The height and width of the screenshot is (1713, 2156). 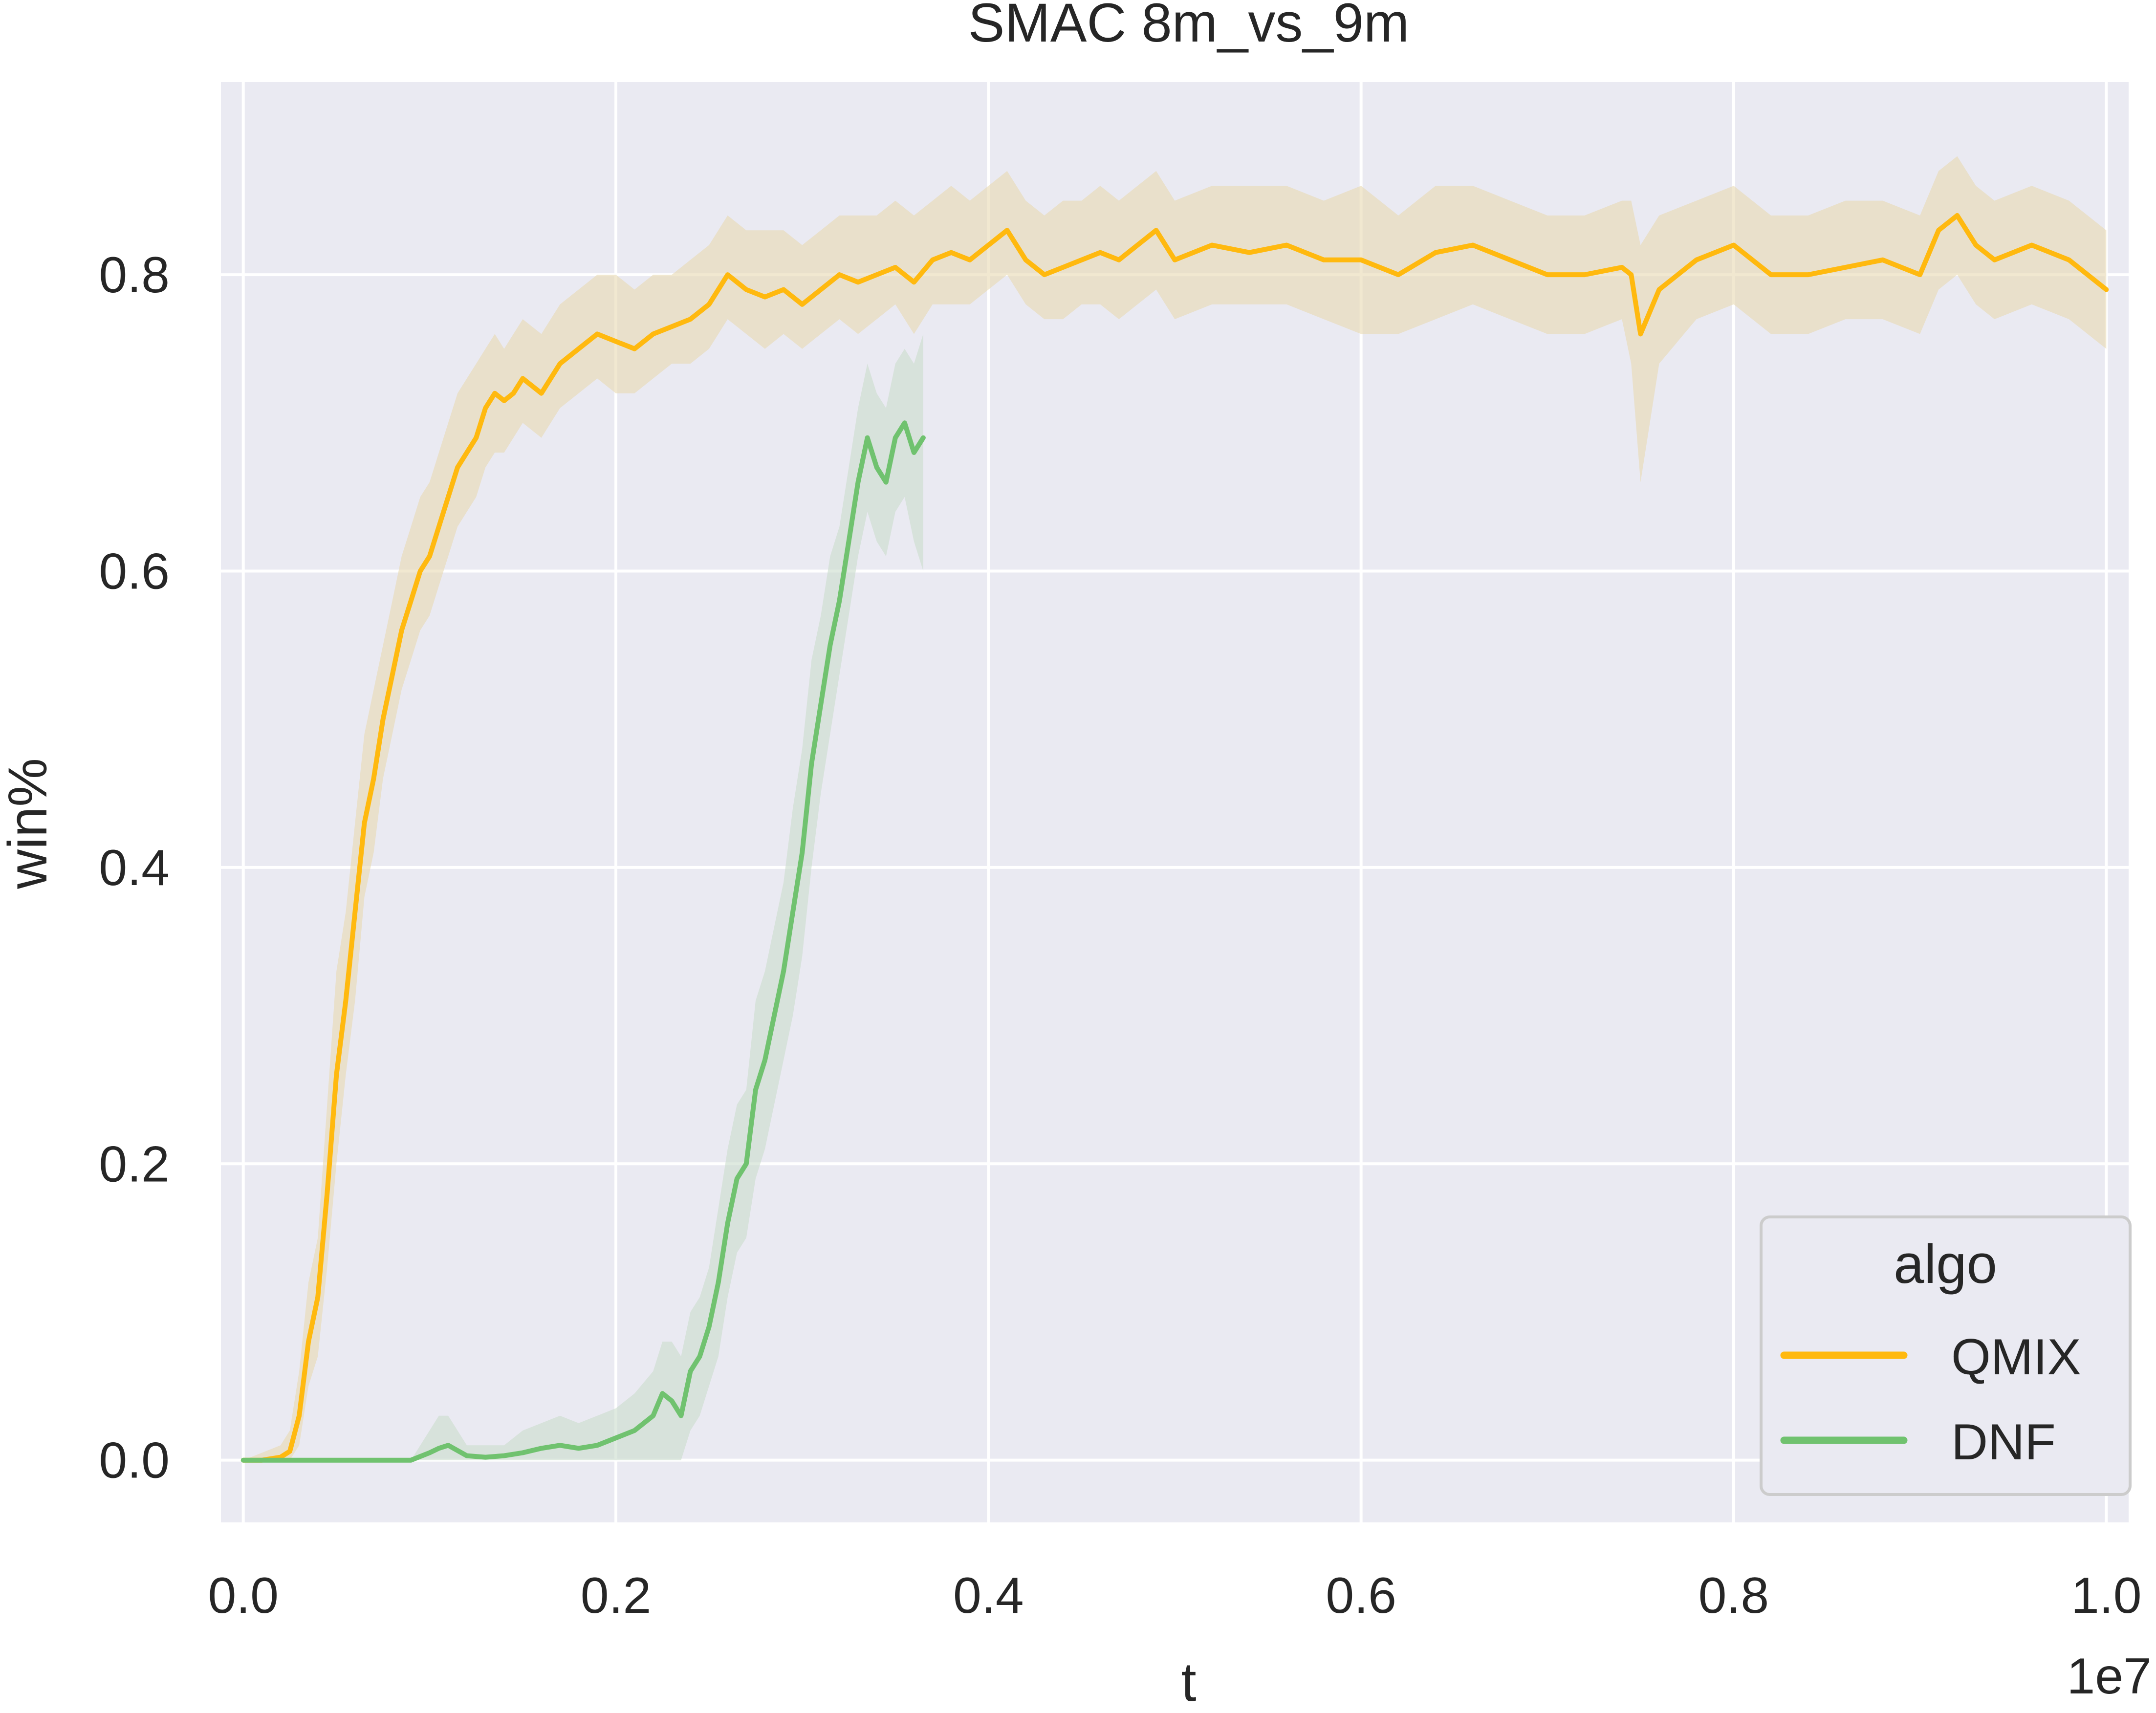 I want to click on legend: algo QMIX DNF, so click(x=1946, y=1355).